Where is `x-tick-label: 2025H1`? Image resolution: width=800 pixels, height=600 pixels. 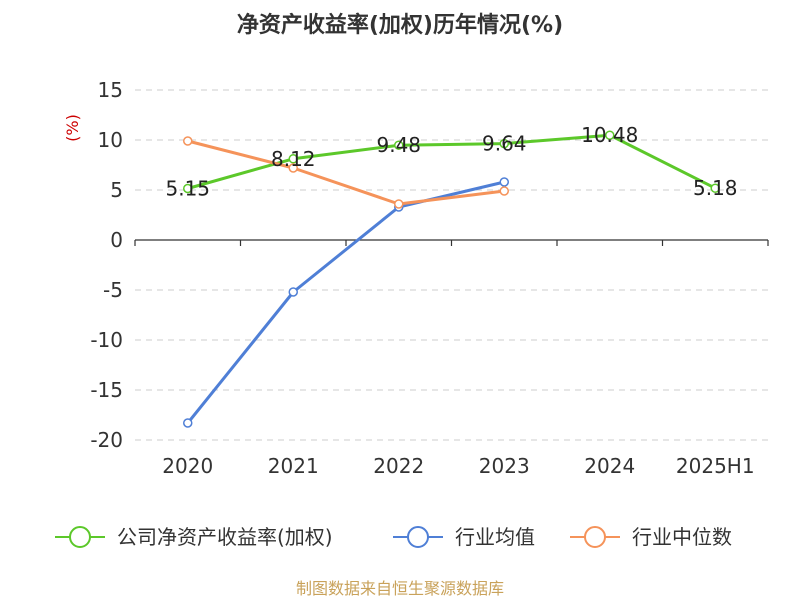 x-tick-label: 2025H1 is located at coordinates (715, 466).